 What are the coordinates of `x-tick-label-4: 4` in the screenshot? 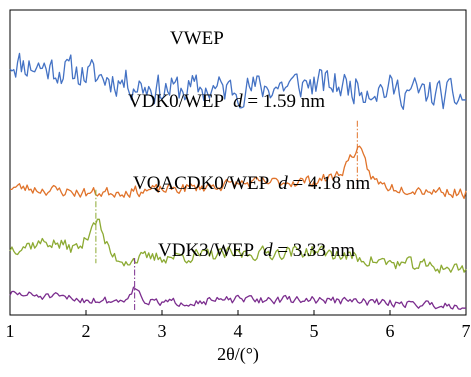 It's located at (238, 331).